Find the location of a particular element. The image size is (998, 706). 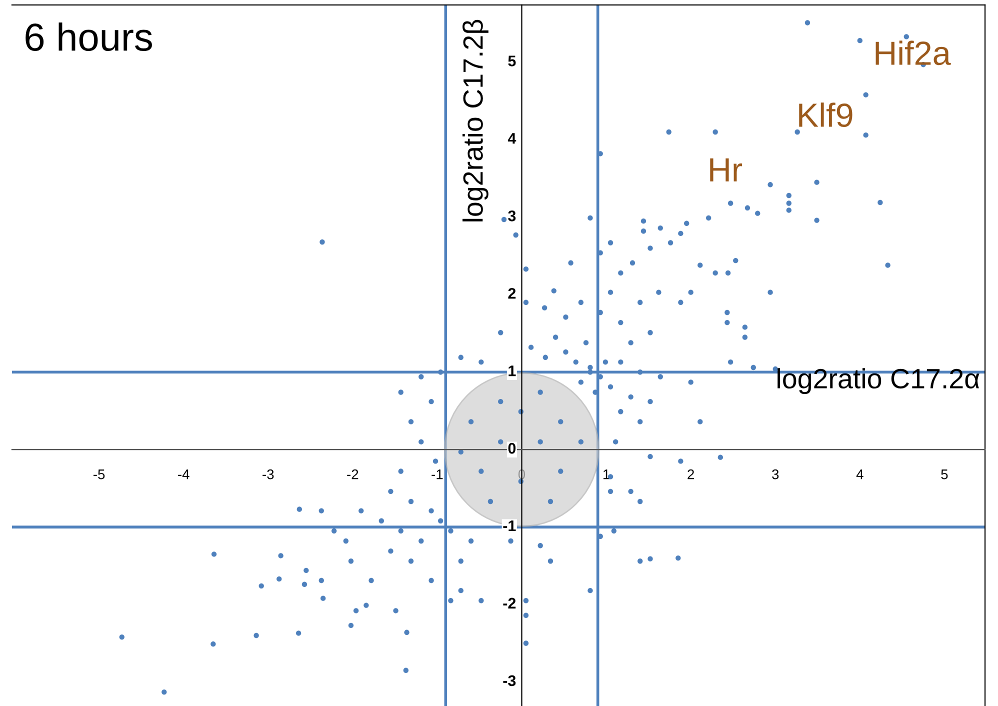

x-axis-title: log2ratio C17.2α is located at coordinates (879, 381).